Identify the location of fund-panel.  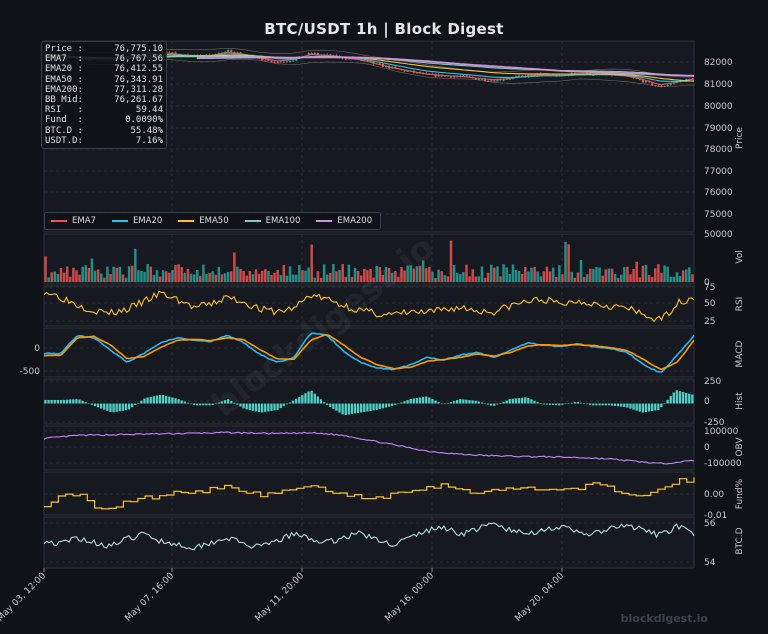
(369, 493).